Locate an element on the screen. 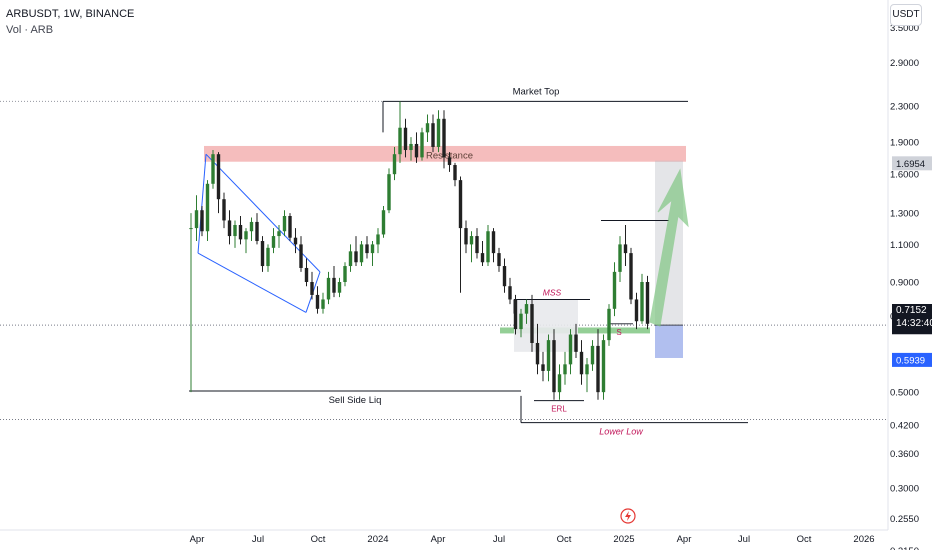 This screenshot has height=555, width=932. channel-left-line is located at coordinates (202, 204).